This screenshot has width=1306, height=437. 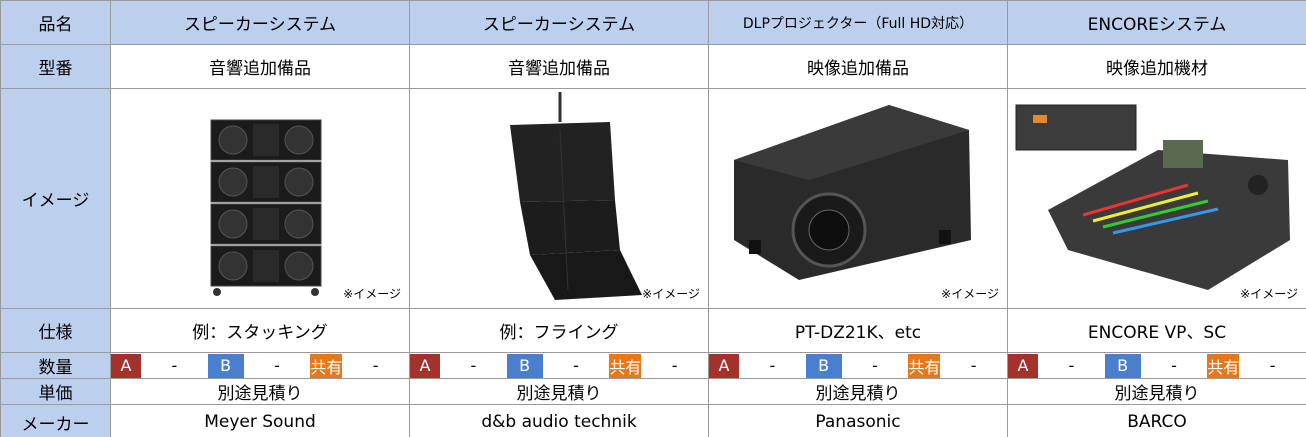 What do you see at coordinates (1156, 330) in the screenshot?
I see `spec: ENCORE VP、SC` at bounding box center [1156, 330].